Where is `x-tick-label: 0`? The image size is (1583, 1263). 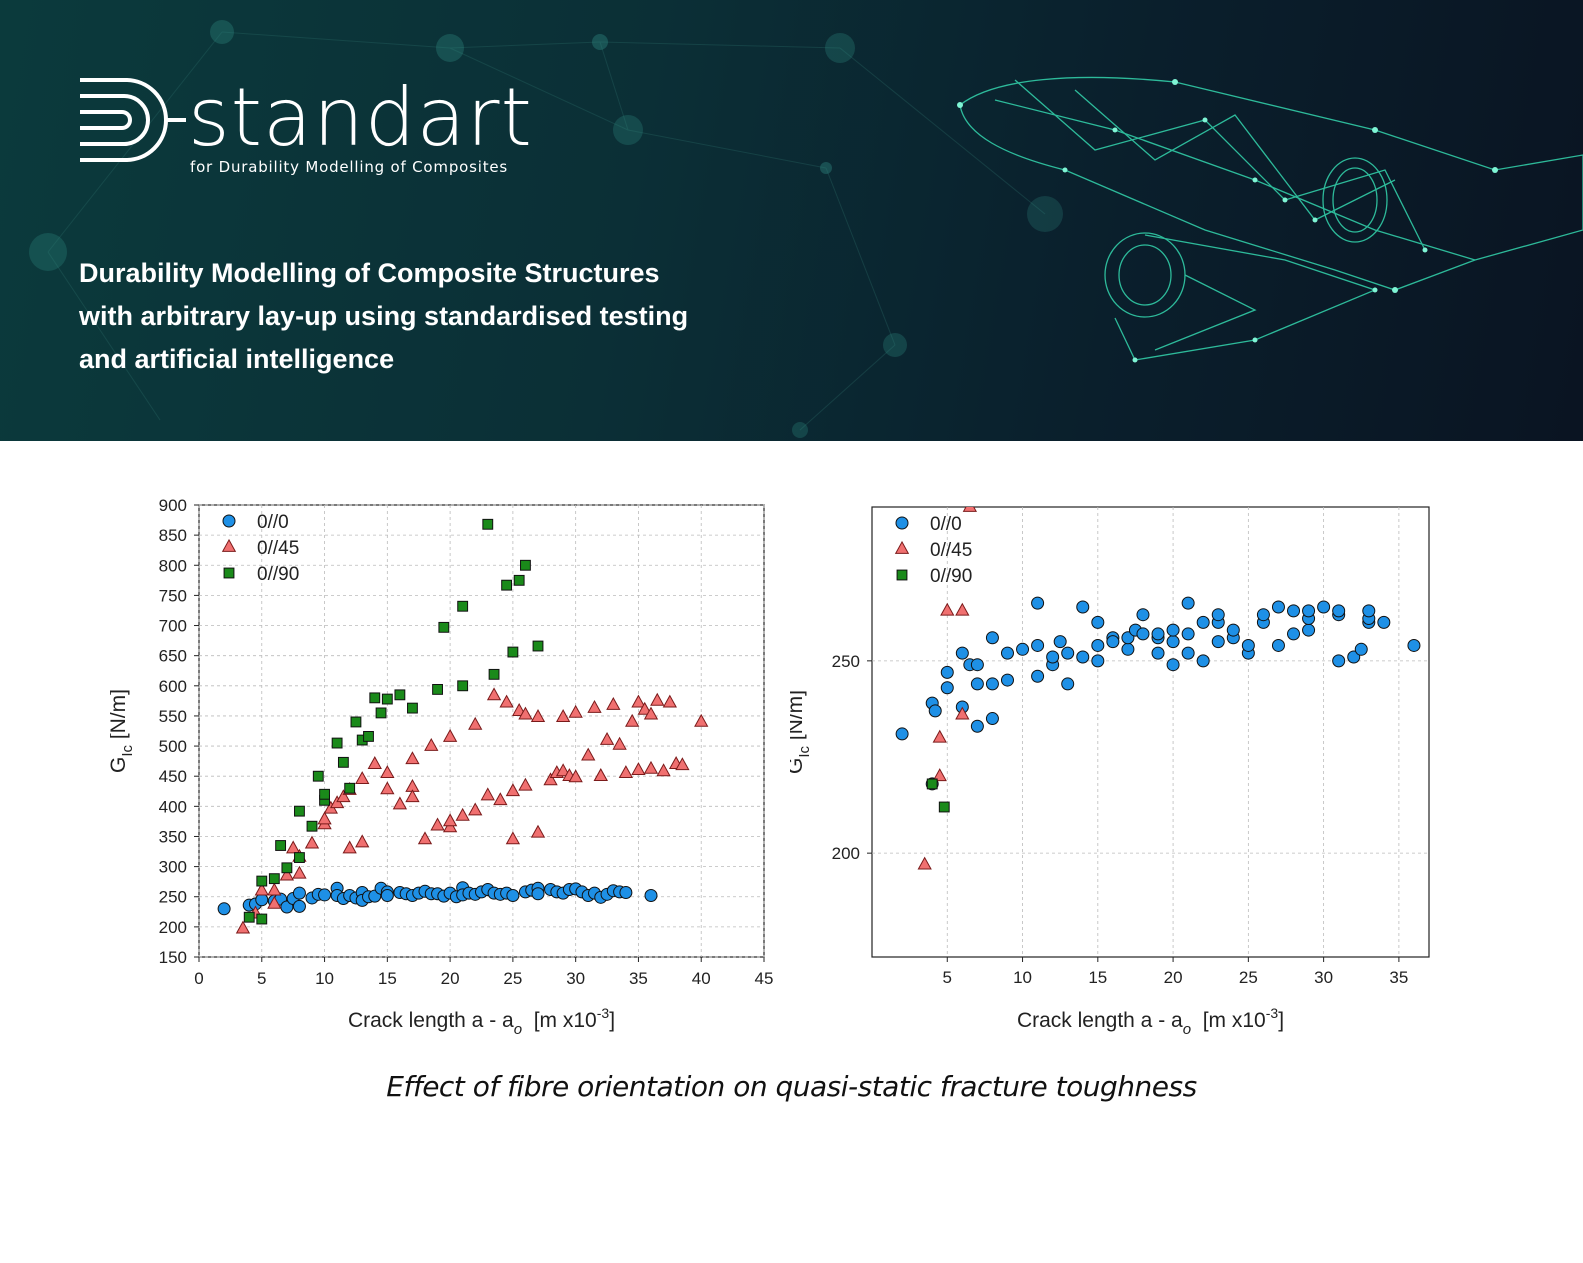 x-tick-label: 0 is located at coordinates (198, 978).